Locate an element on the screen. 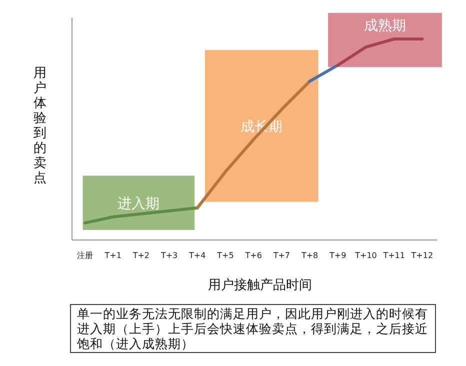 The width and height of the screenshot is (466, 366). x-tick-label: T+1 is located at coordinates (113, 255).